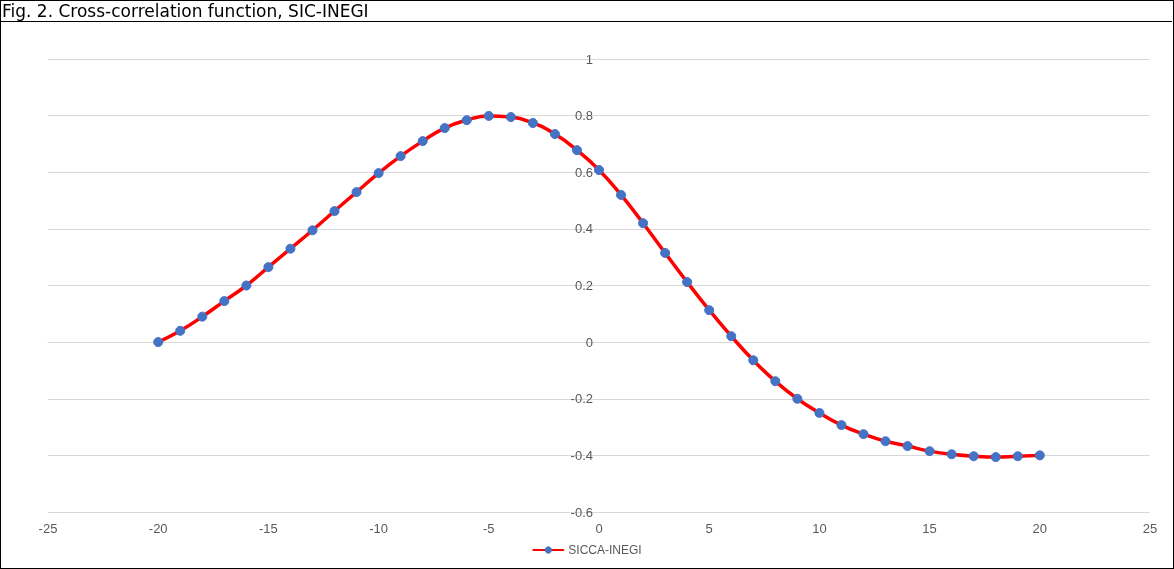  What do you see at coordinates (1150, 528) in the screenshot?
I see `x-tick-label: 25` at bounding box center [1150, 528].